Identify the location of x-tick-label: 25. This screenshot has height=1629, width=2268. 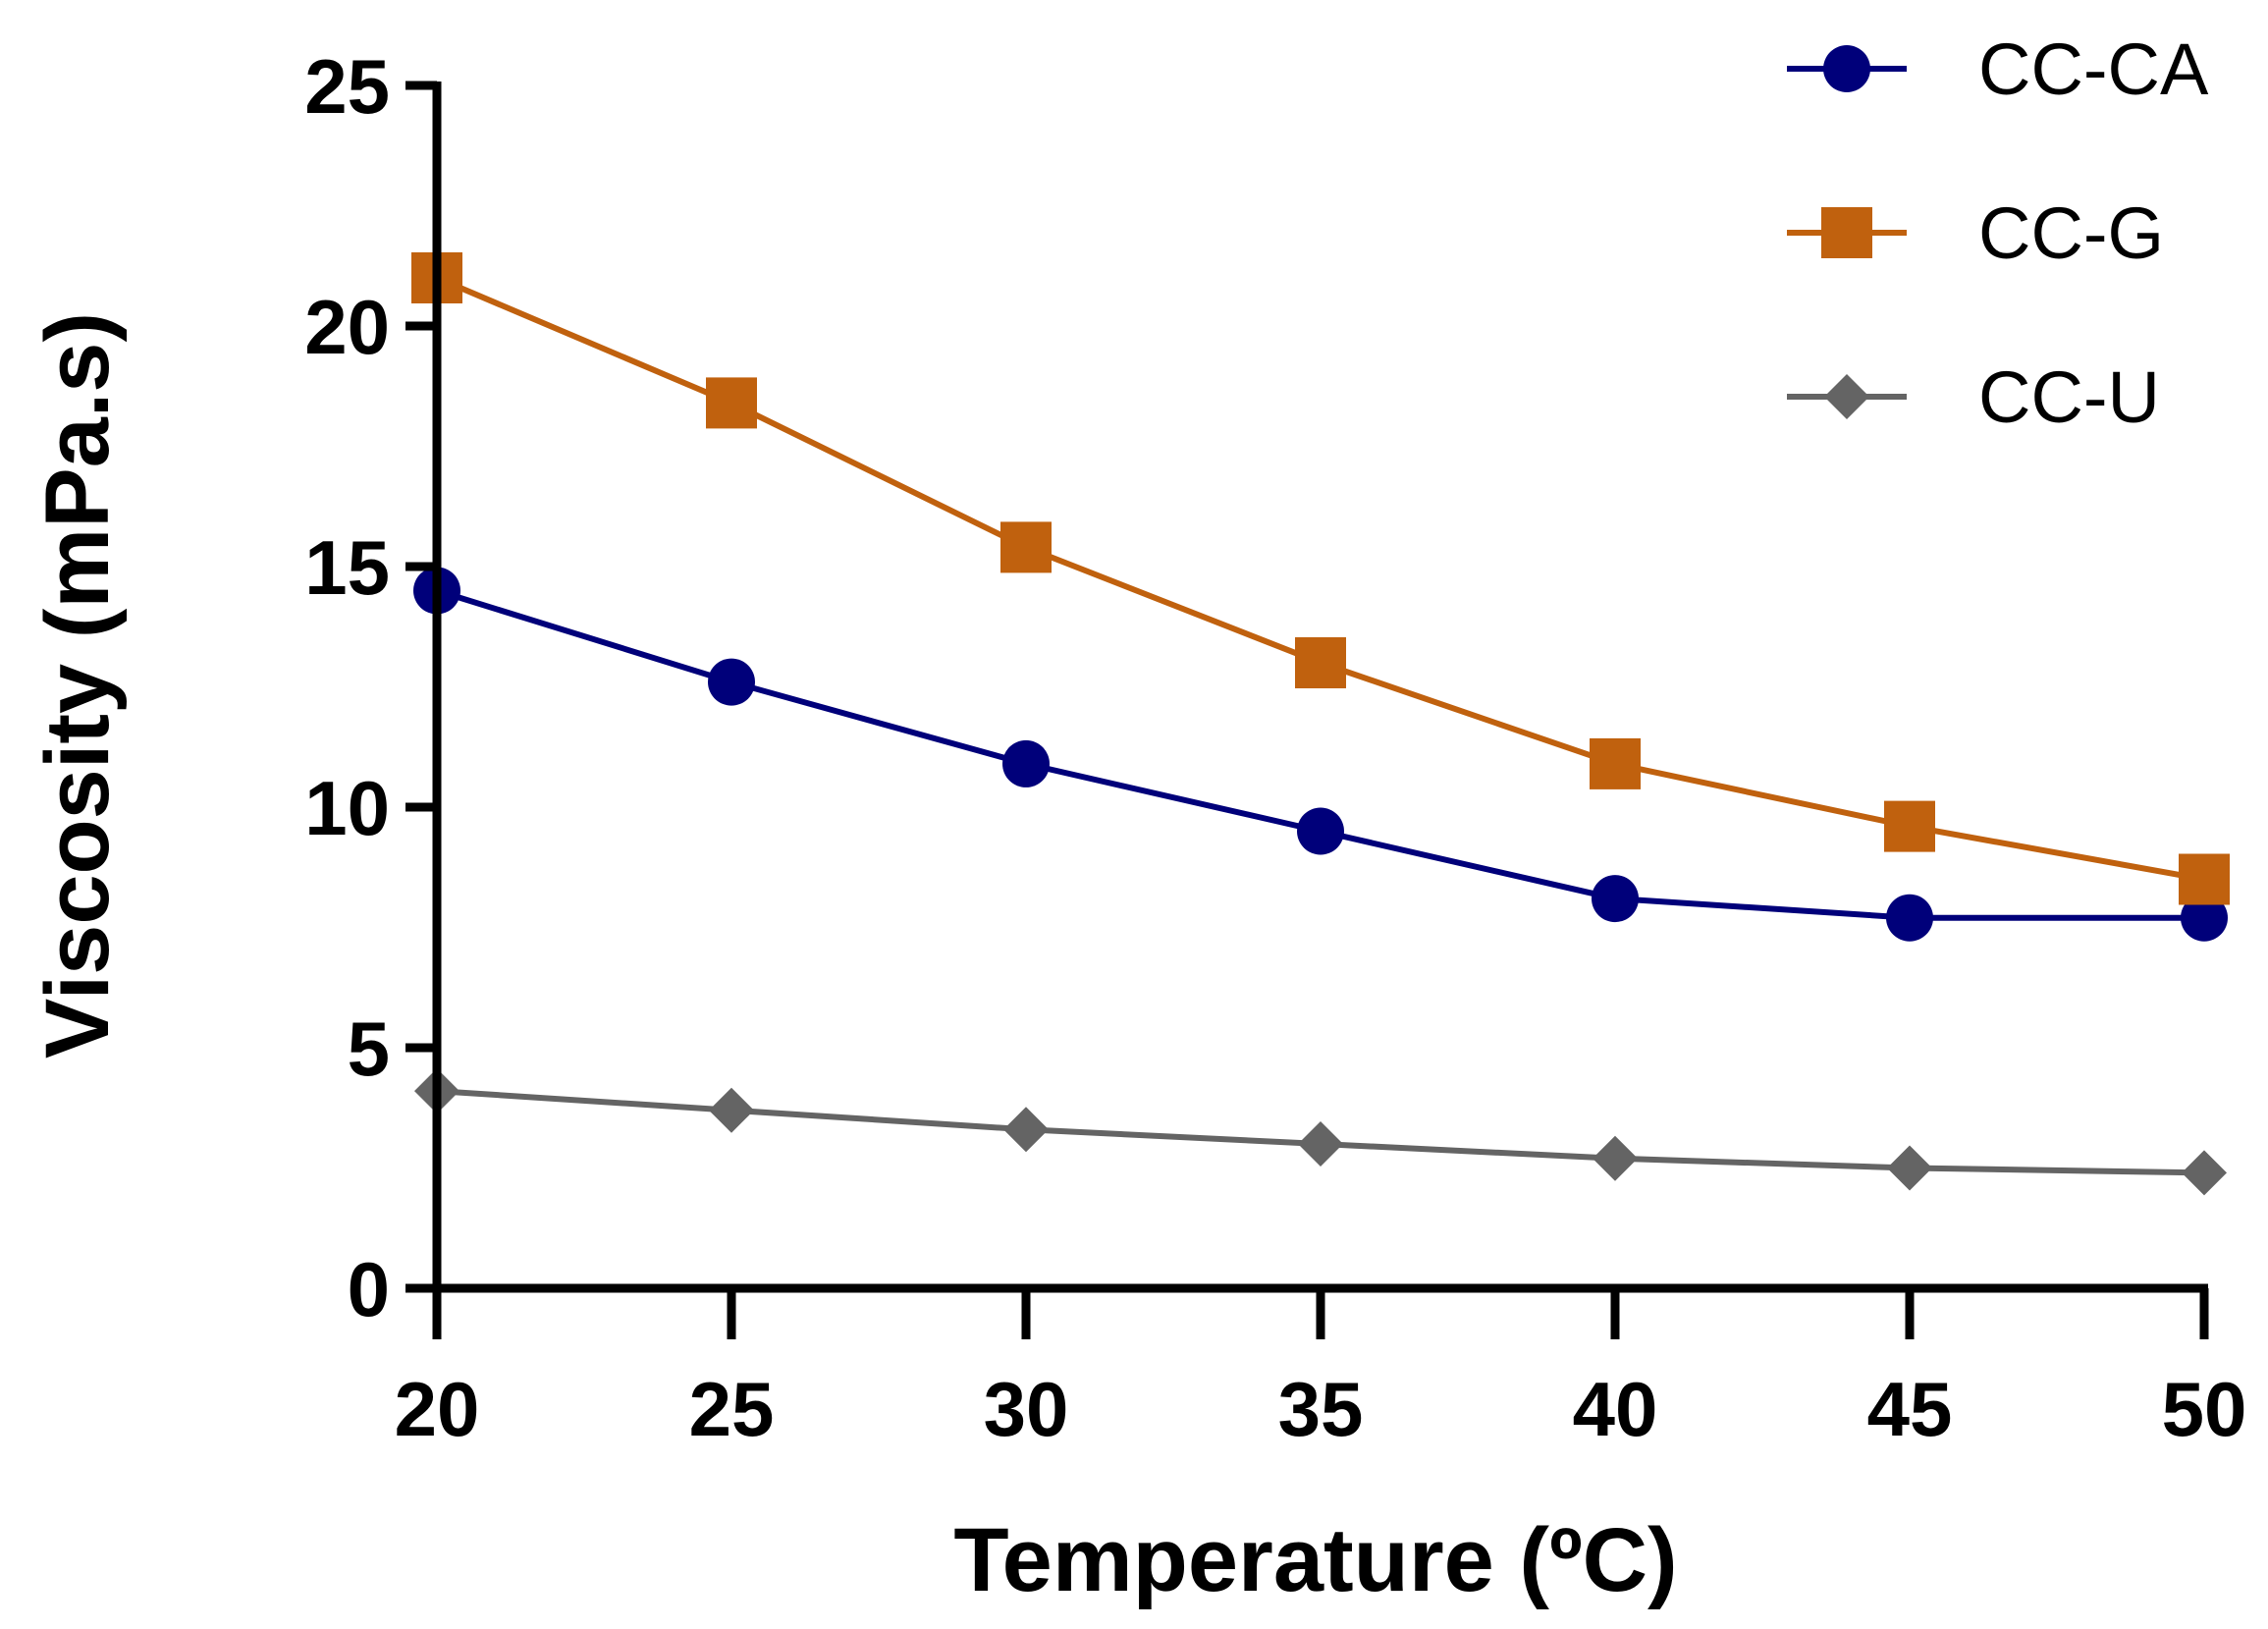
(732, 1409).